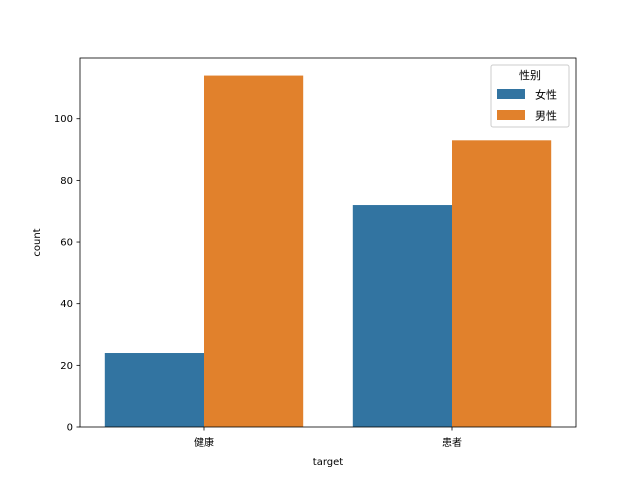 The image size is (640, 480). I want to click on x-tick-label: 健康, so click(204, 442).